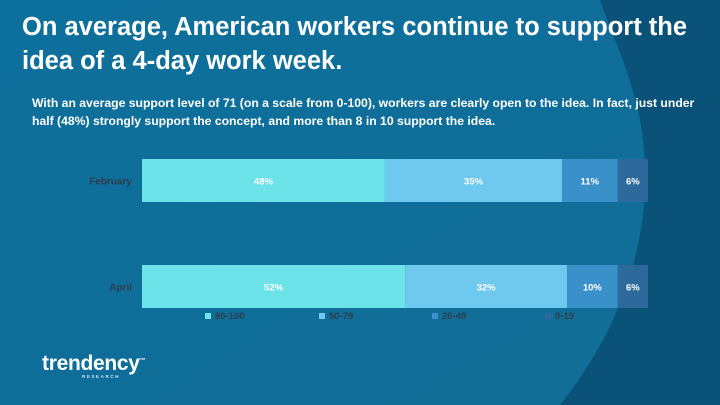  Describe the element at coordinates (91, 363) in the screenshot. I see `logo-wordmark: trendency` at that location.